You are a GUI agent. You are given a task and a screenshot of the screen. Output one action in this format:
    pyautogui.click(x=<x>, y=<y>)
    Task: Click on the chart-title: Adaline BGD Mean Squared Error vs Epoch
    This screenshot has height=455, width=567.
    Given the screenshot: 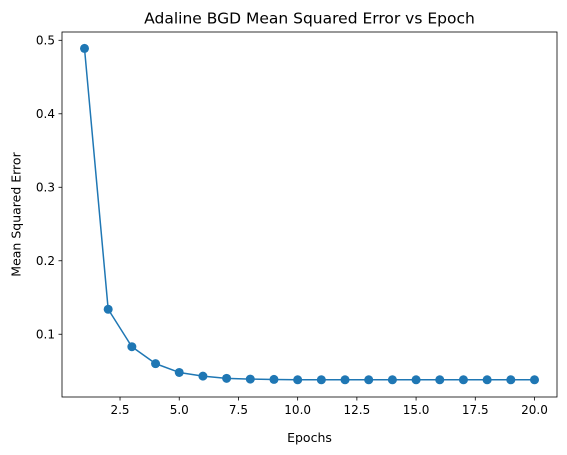 What is the action you would take?
    pyautogui.click(x=309, y=19)
    